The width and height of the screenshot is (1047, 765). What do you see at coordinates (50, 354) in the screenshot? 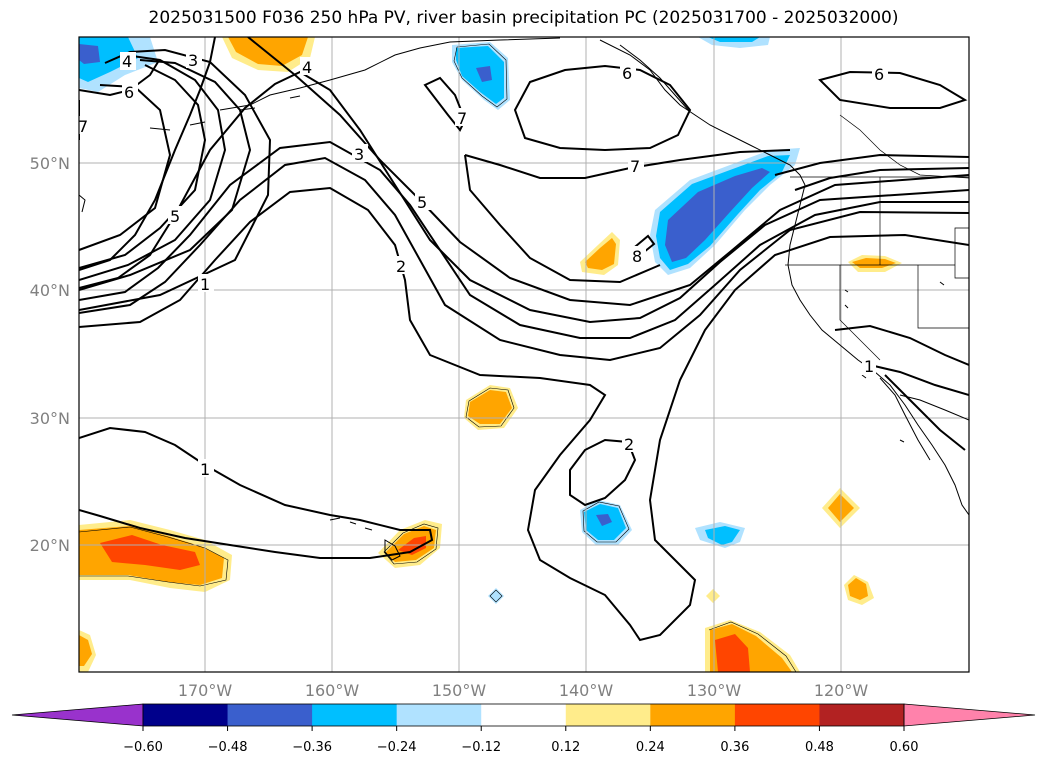
I see `latitude-labels: 50°N 40°N 30°N 20°N` at bounding box center [50, 354].